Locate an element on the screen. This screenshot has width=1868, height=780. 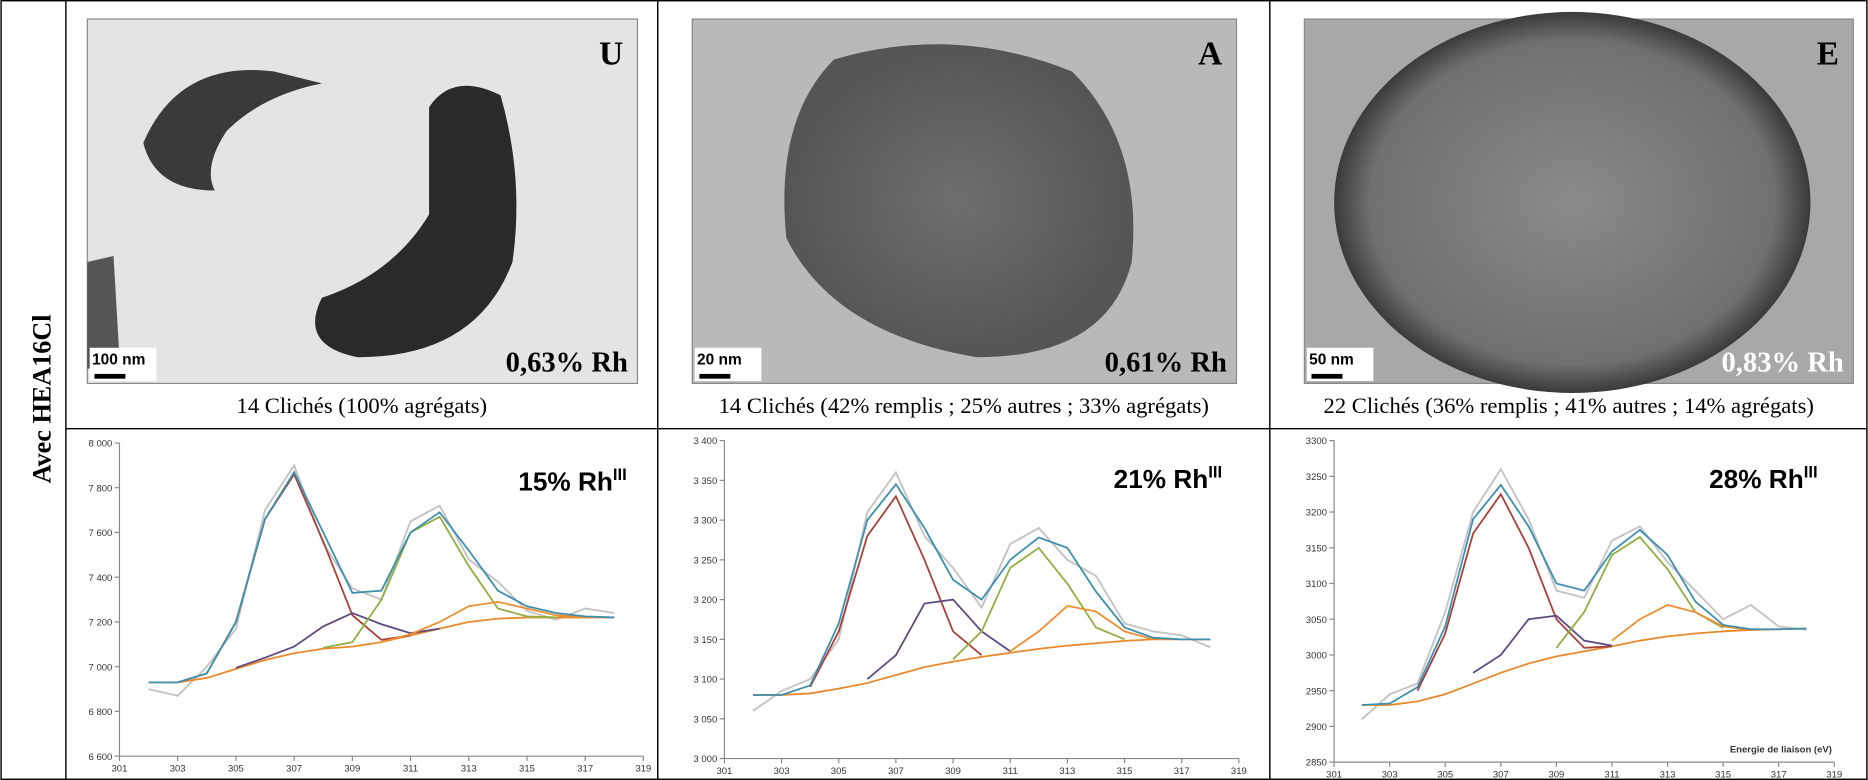
annotation: 15% RhIII is located at coordinates (572, 481).